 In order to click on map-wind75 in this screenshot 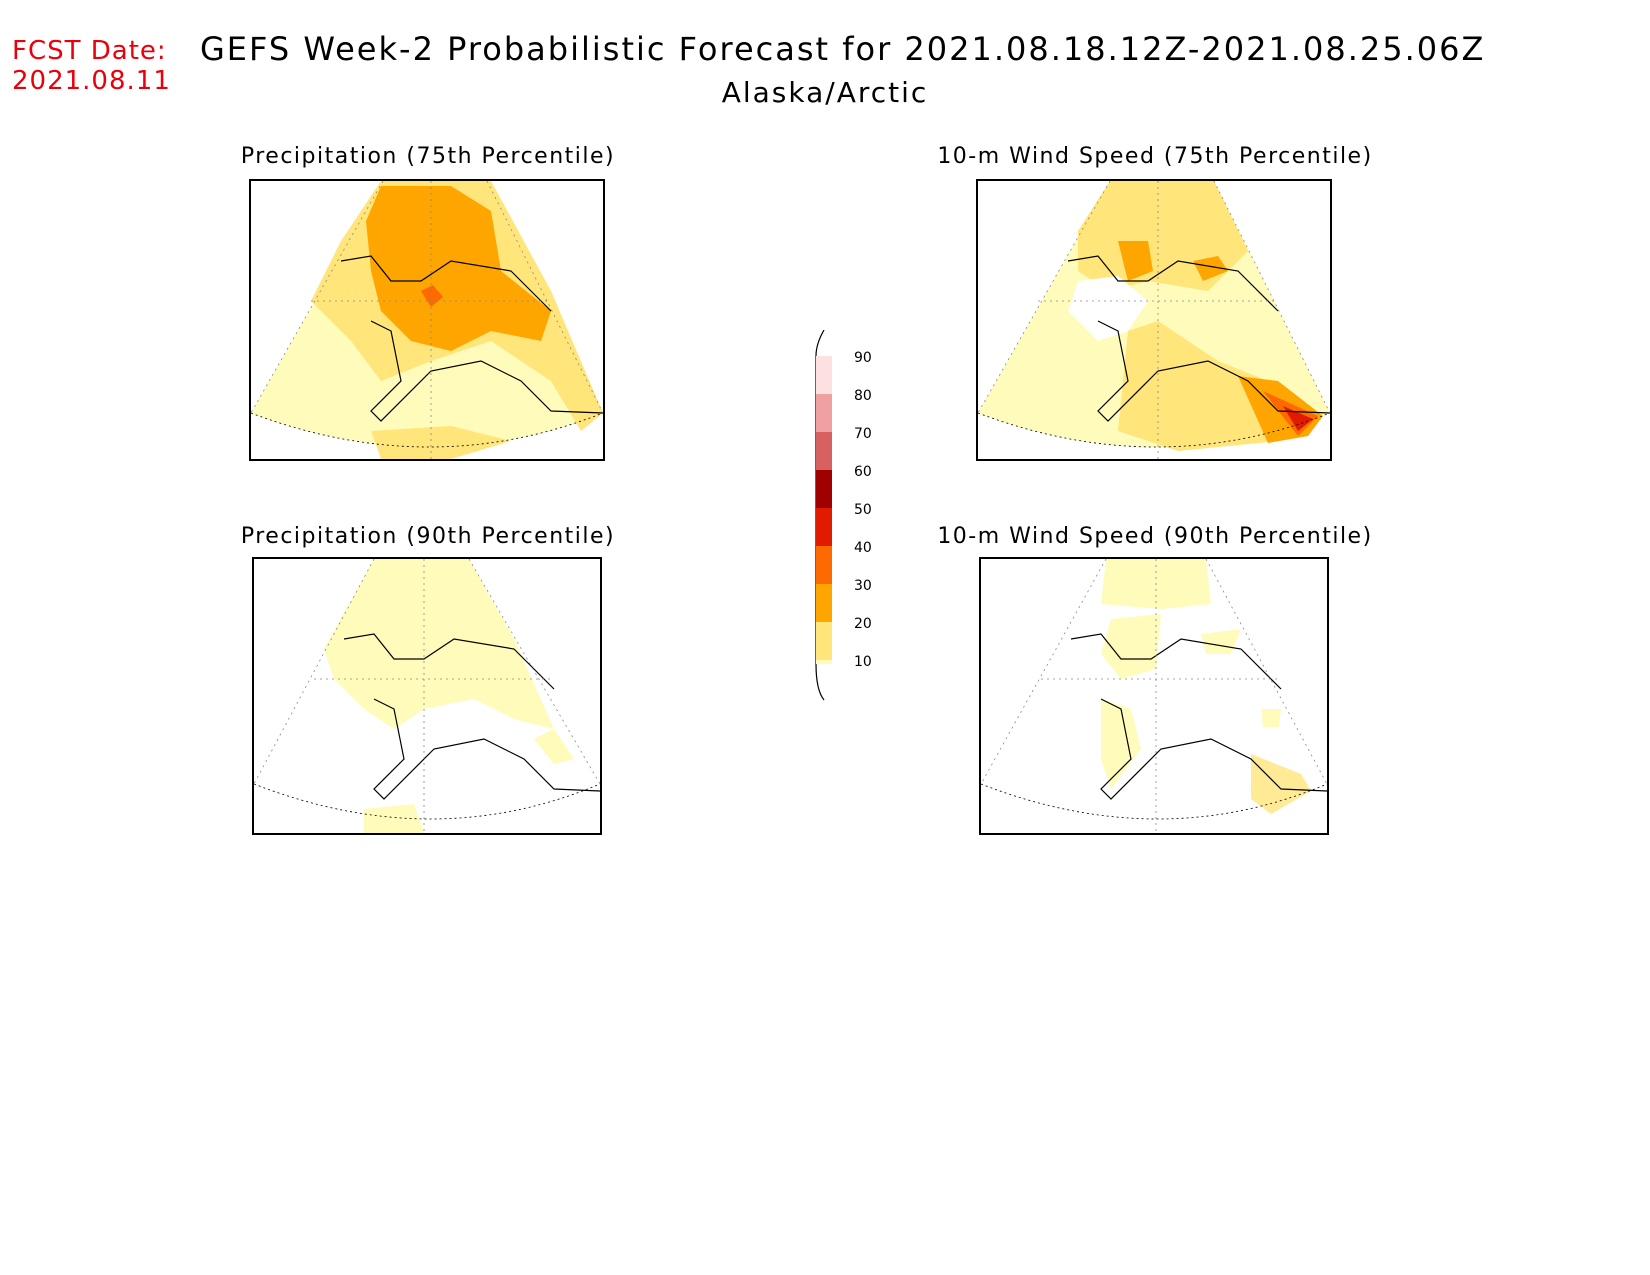, I will do `click(1154, 320)`.